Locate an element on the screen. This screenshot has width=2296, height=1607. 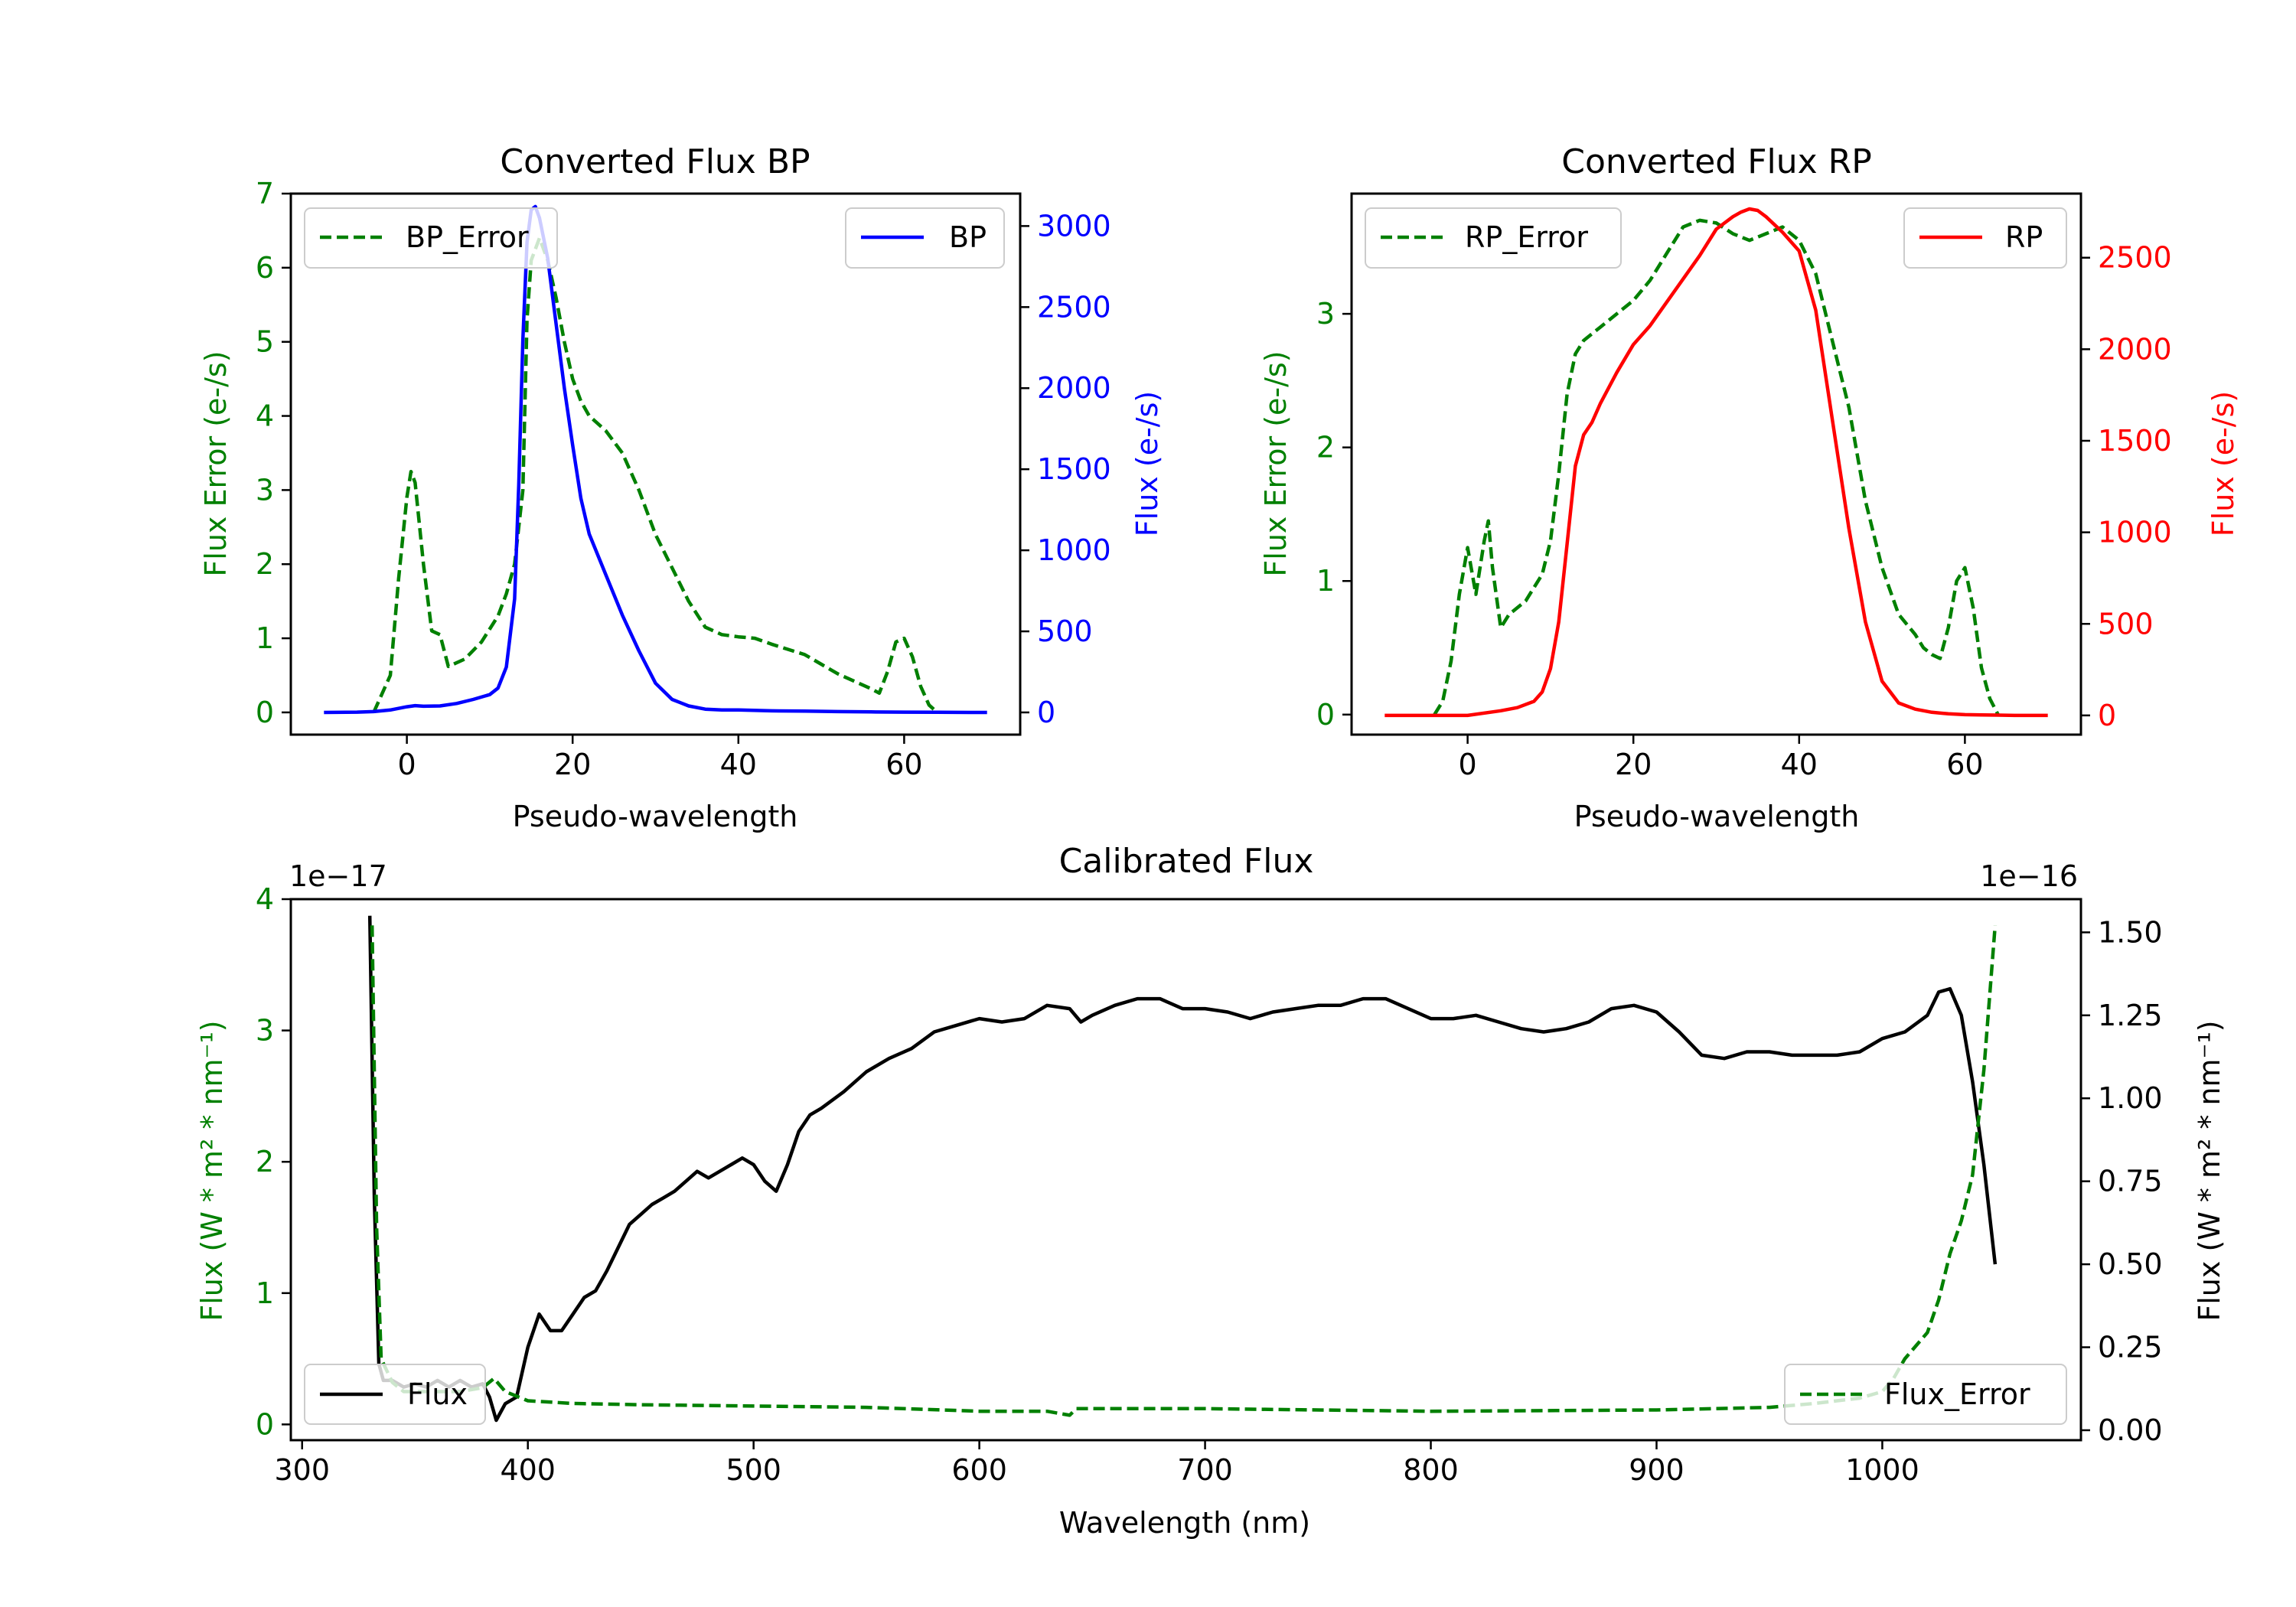
cal-right-y-tick-label: 0.50 is located at coordinates (2130, 1264).